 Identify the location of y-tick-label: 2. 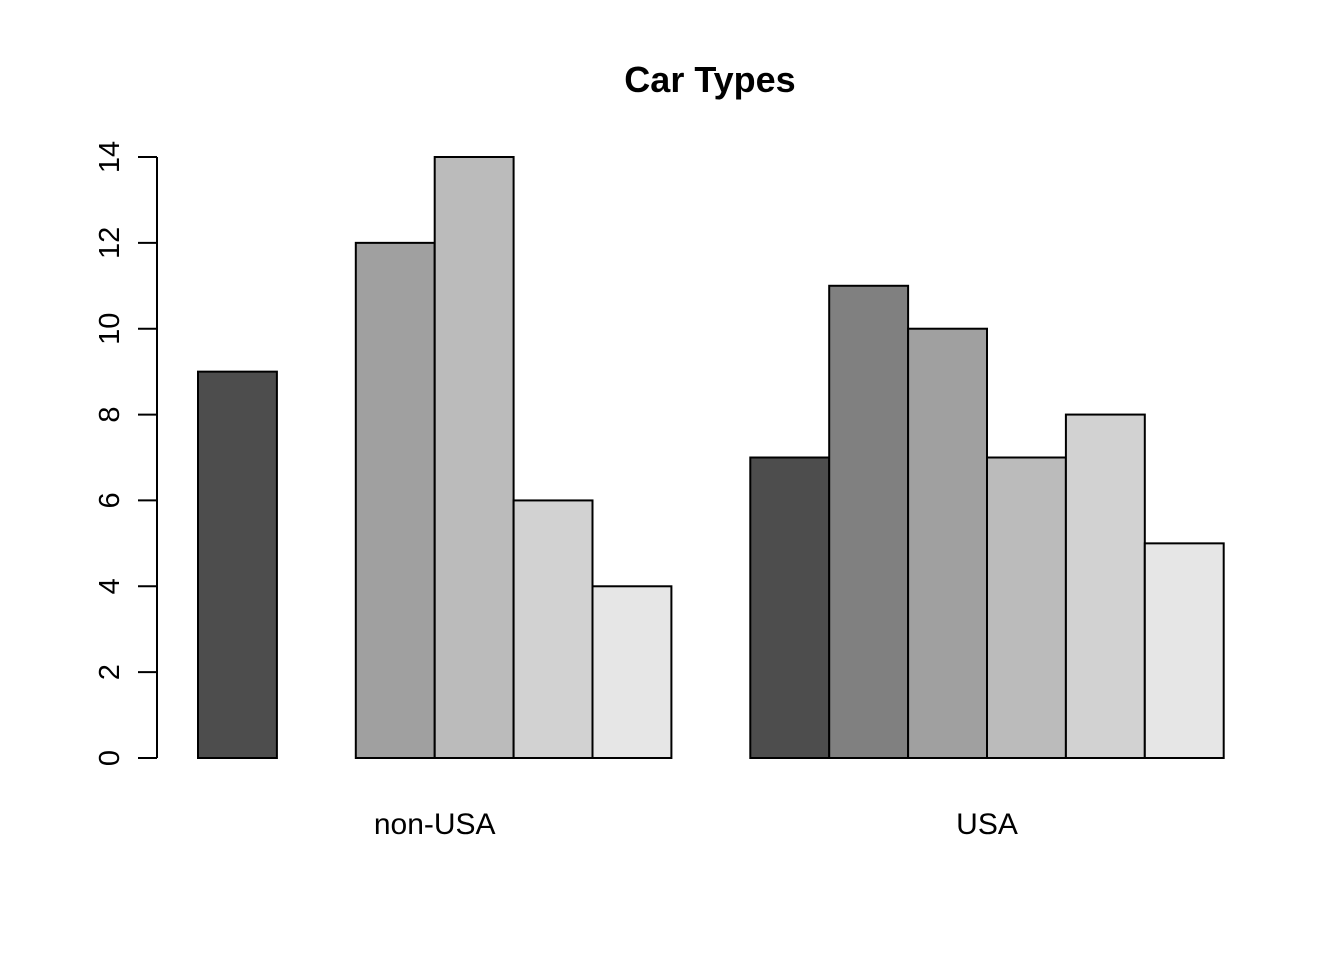
(110, 672).